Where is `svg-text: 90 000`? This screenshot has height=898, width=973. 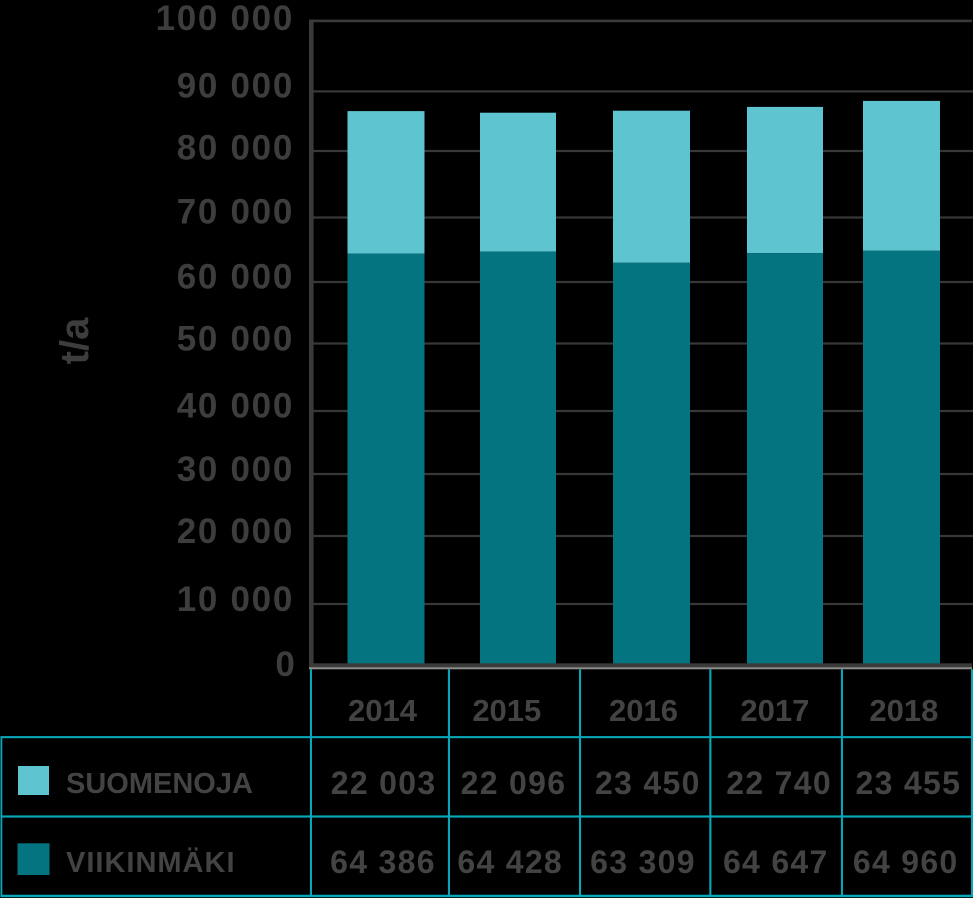
svg-text: 90 000 is located at coordinates (235, 86).